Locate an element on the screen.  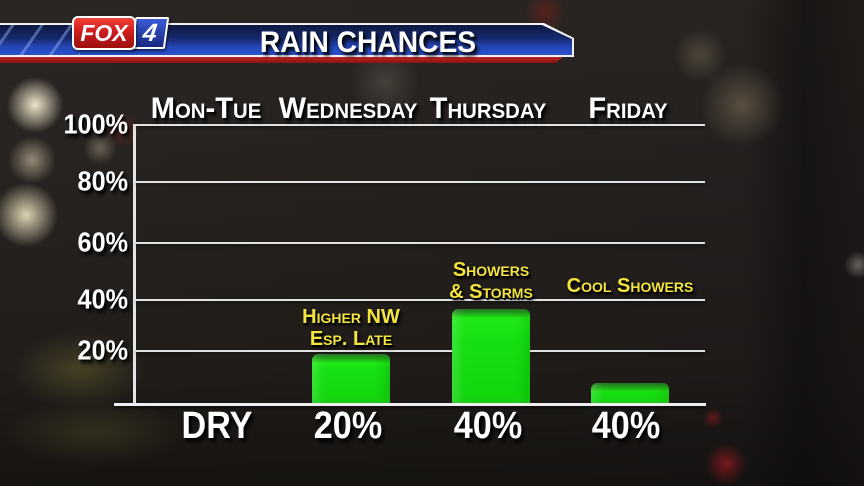
column-mon-tue is located at coordinates (218, 264).